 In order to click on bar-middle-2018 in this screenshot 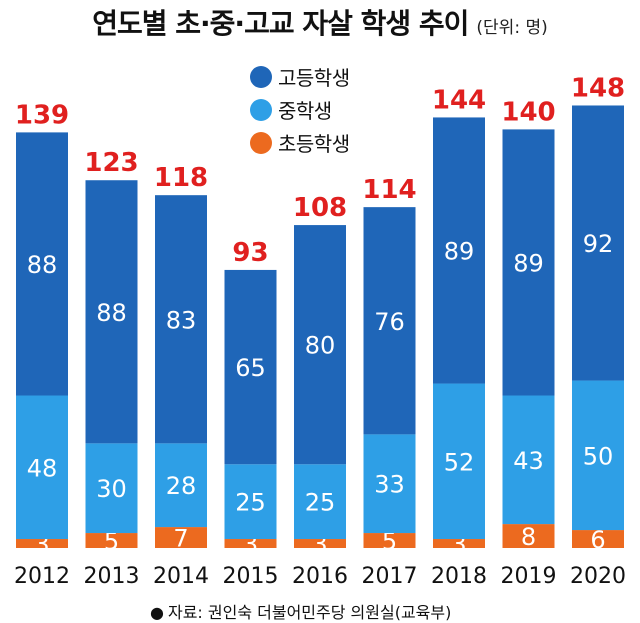, I will do `click(459, 461)`.